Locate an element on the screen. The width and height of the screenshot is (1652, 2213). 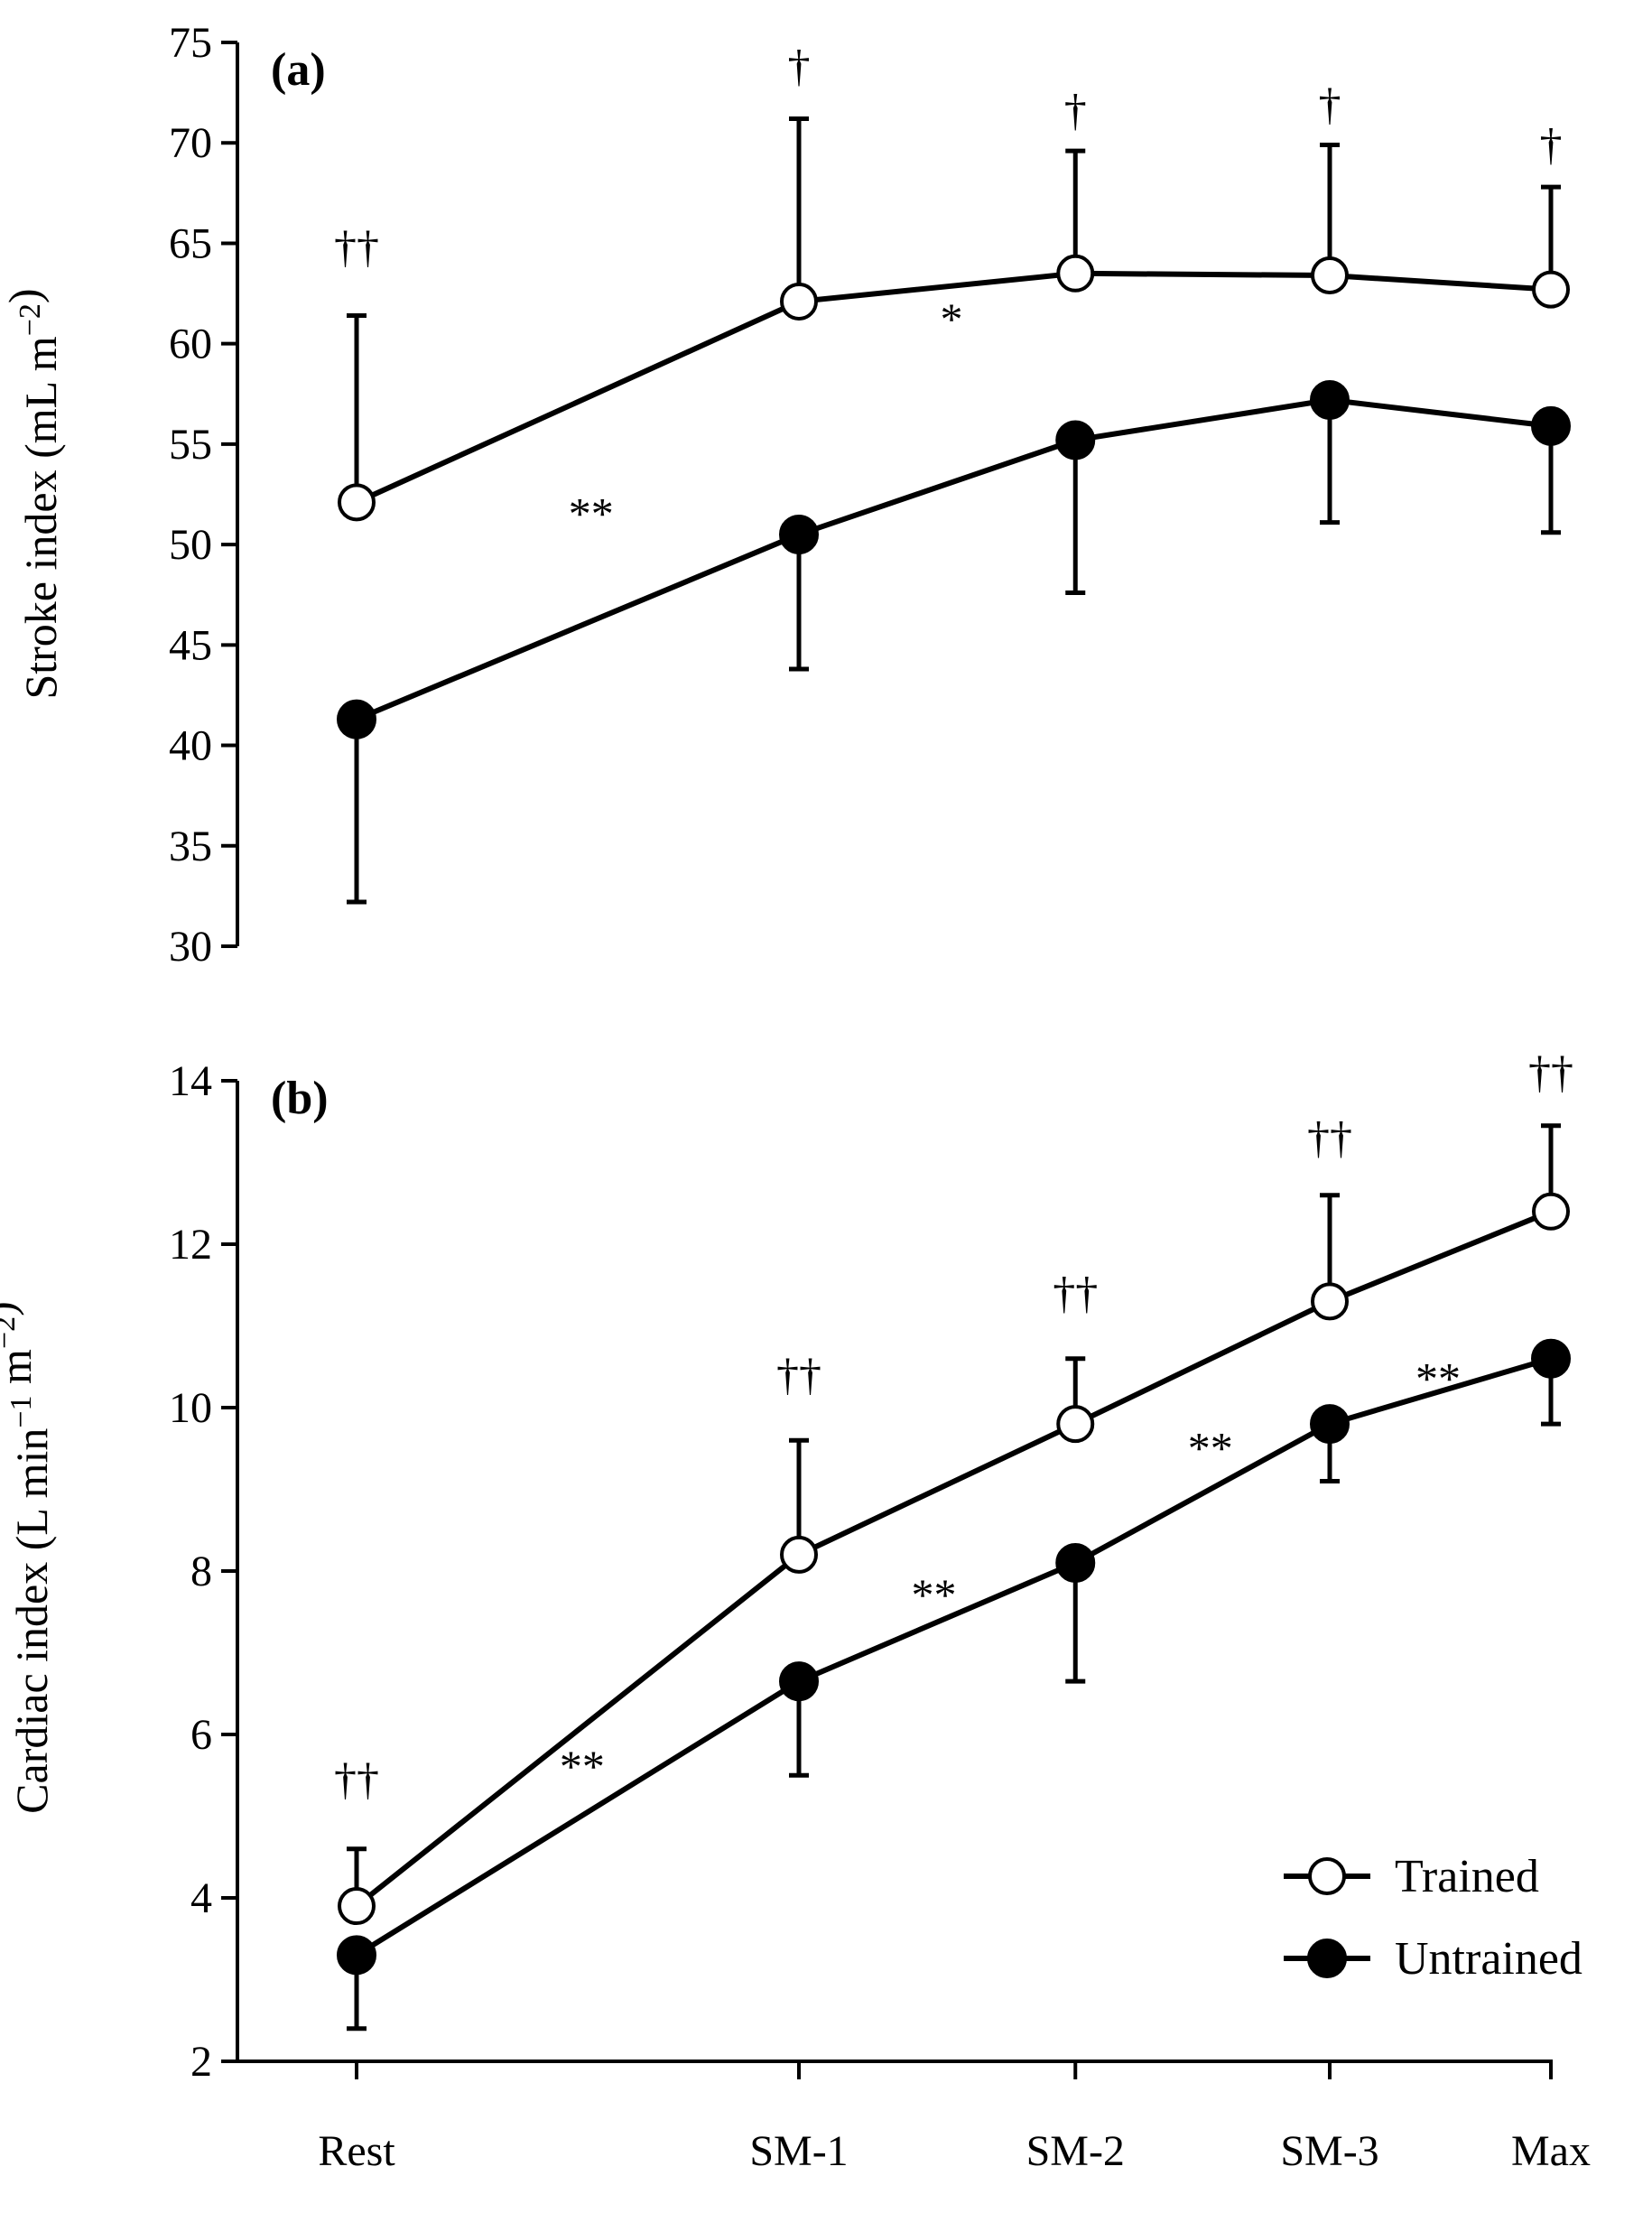
y-tick-label: 35 is located at coordinates (190, 847).